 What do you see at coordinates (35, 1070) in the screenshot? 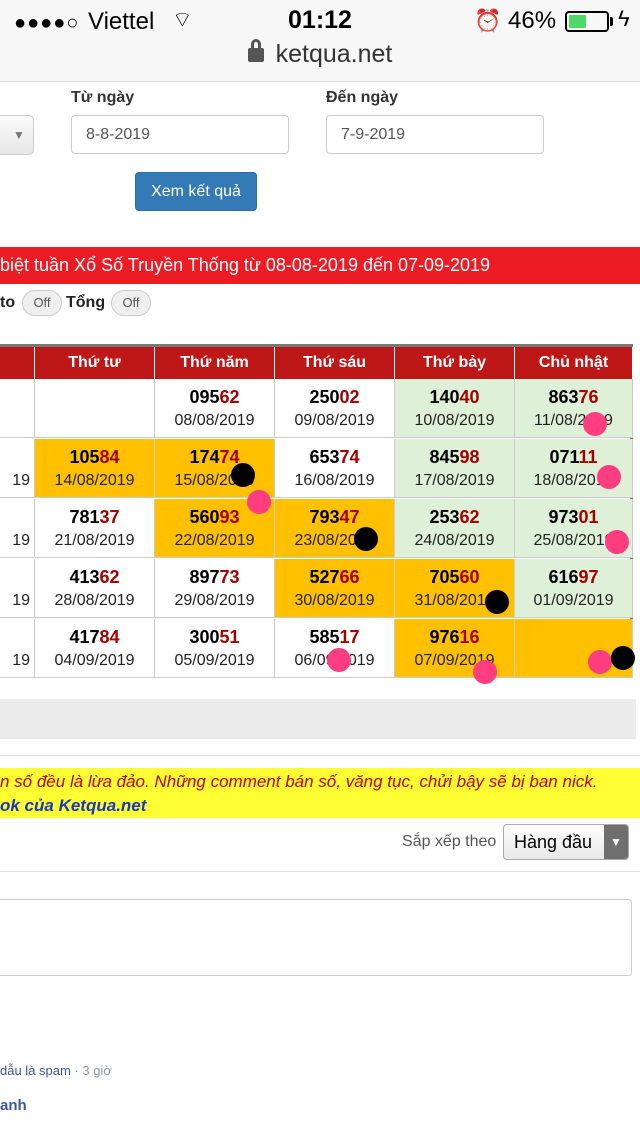
I see `comment-meta-text: dẫu là spam` at bounding box center [35, 1070].